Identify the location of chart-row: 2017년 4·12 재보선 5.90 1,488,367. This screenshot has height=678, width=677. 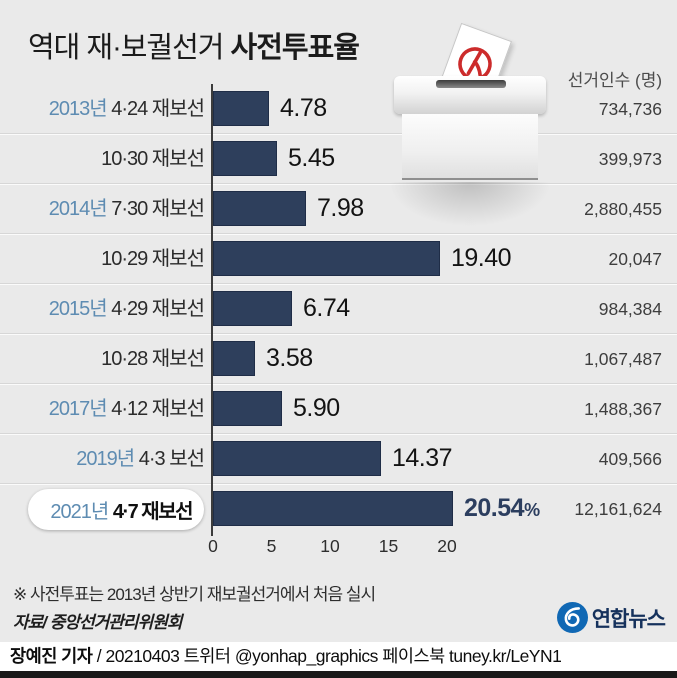
(338, 409).